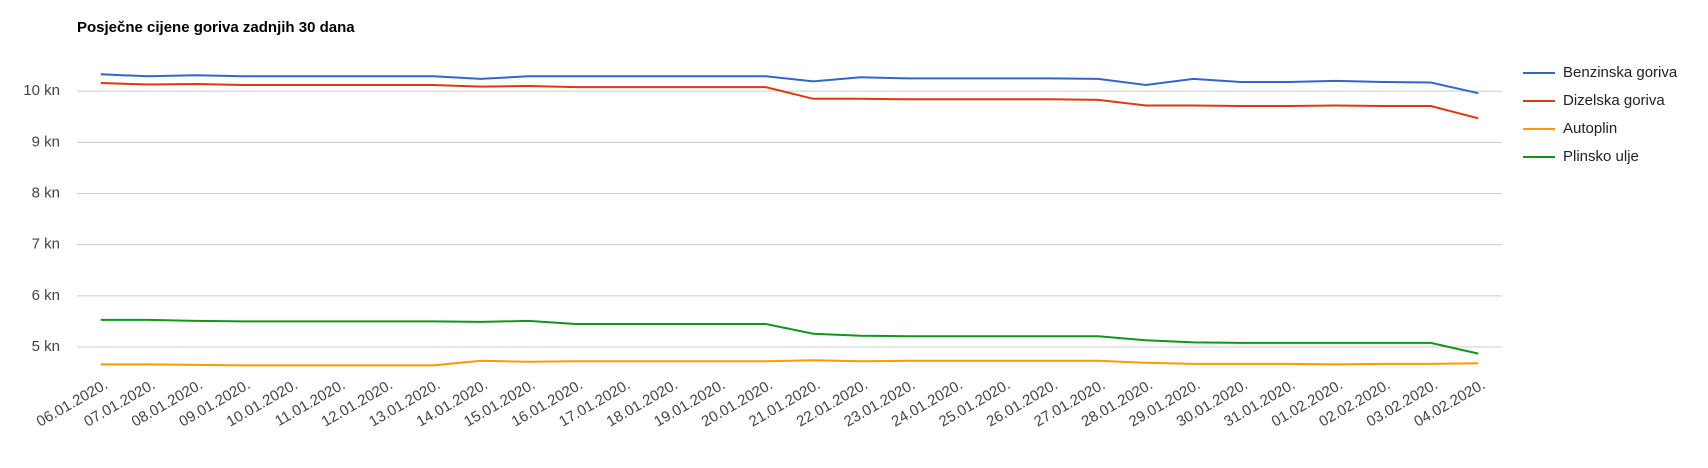 The height and width of the screenshot is (468, 1708). Describe the element at coordinates (41, 90) in the screenshot. I see `y-tick-label: 10 kn` at that location.